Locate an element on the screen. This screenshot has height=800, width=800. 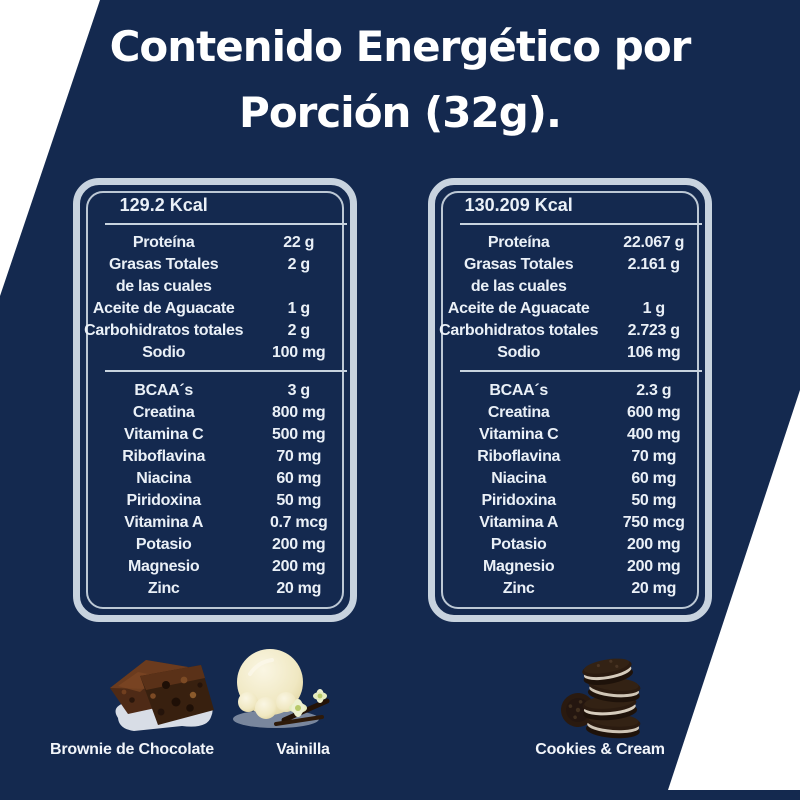
nutrient-value: 2.3 g is located at coordinates (654, 390).